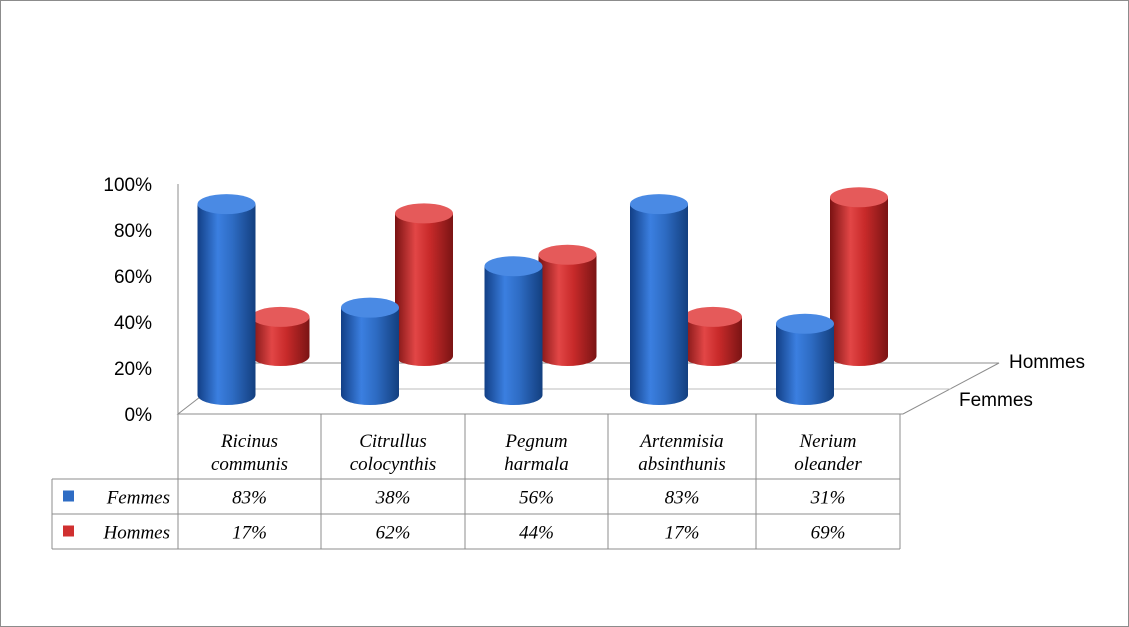 Image resolution: width=1129 pixels, height=627 pixels. I want to click on y-tick-label: 80%, so click(133, 231).